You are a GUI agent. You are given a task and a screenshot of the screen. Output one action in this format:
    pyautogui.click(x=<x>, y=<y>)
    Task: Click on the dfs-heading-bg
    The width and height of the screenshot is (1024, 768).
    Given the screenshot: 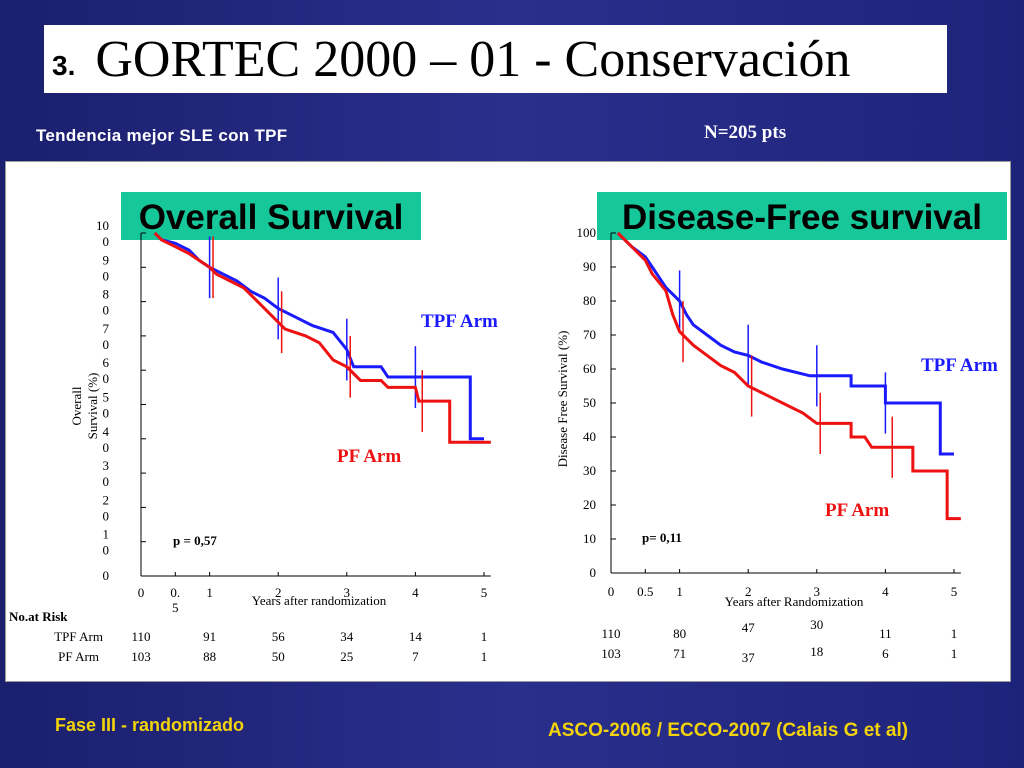 What is the action you would take?
    pyautogui.click(x=802, y=216)
    